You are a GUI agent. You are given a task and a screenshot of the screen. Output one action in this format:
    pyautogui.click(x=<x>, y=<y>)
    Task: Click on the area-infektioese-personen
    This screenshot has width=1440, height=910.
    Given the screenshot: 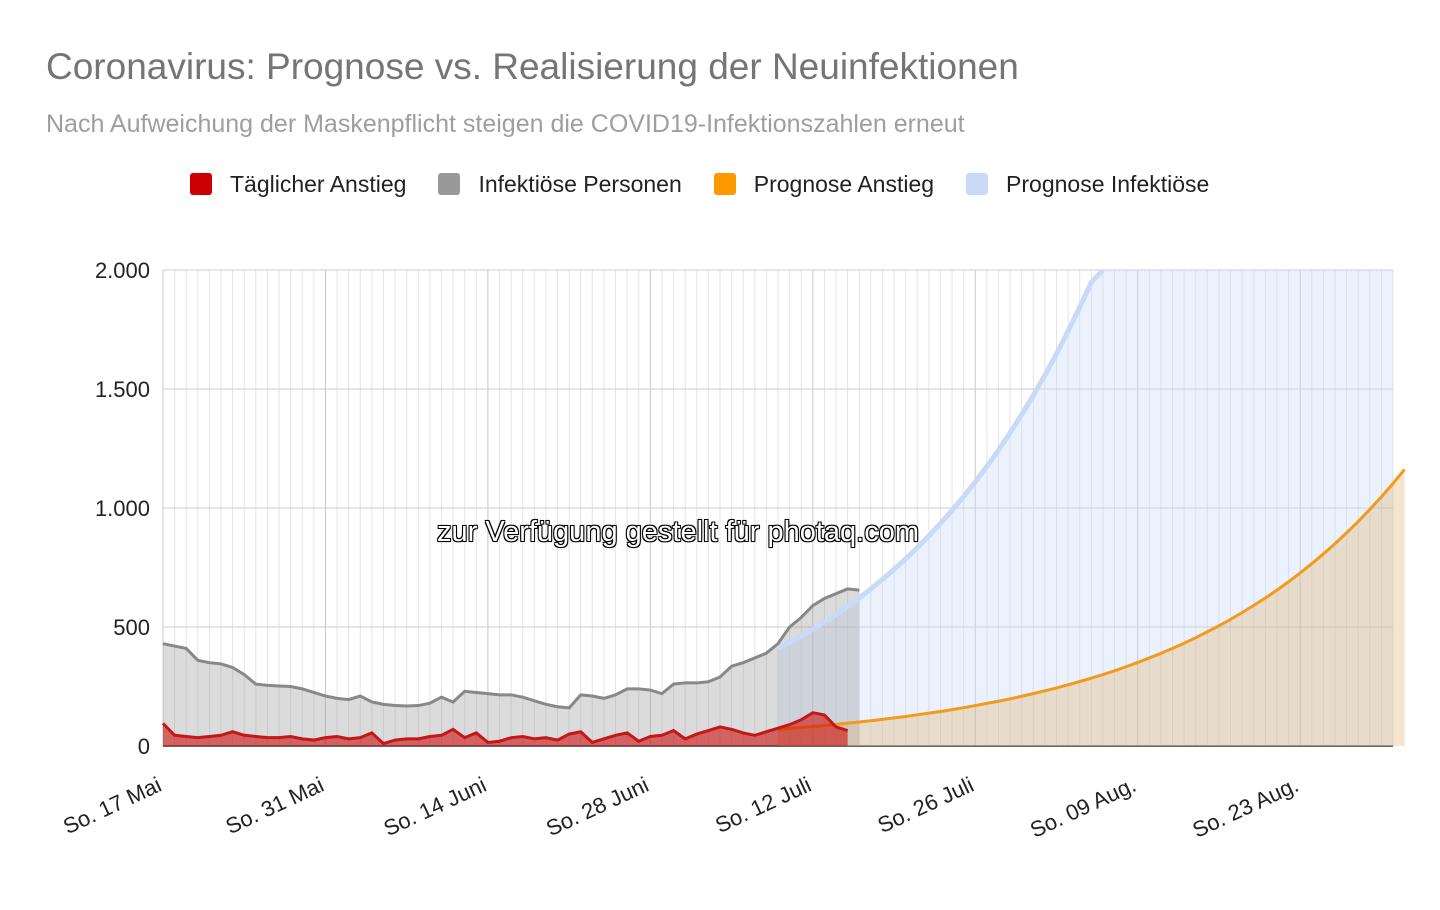 What is the action you would take?
    pyautogui.click(x=511, y=667)
    